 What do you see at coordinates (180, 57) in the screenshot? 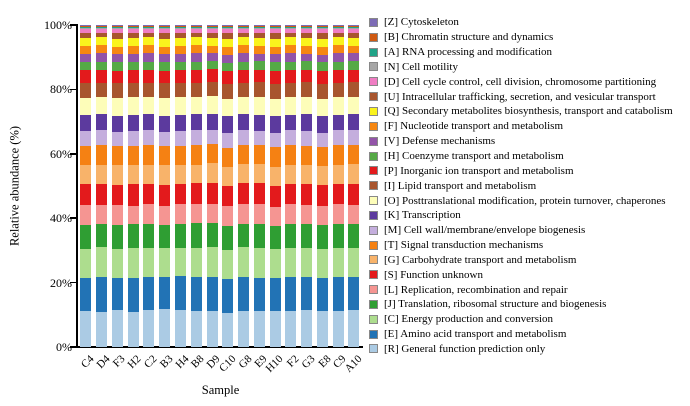
I see `segment-V-H4` at bounding box center [180, 57].